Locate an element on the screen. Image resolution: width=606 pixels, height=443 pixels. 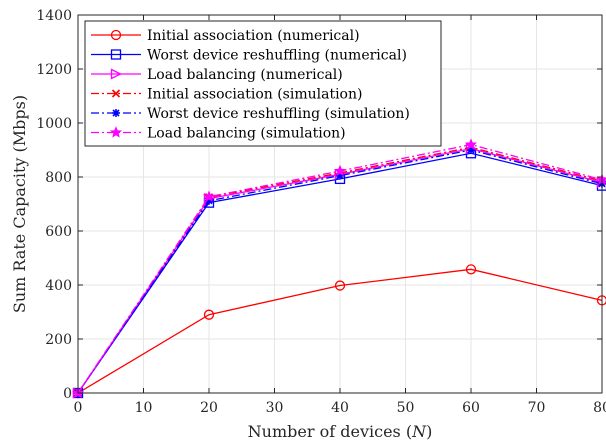
legend-entry: Load balancing (simulation) is located at coordinates (218, 134).